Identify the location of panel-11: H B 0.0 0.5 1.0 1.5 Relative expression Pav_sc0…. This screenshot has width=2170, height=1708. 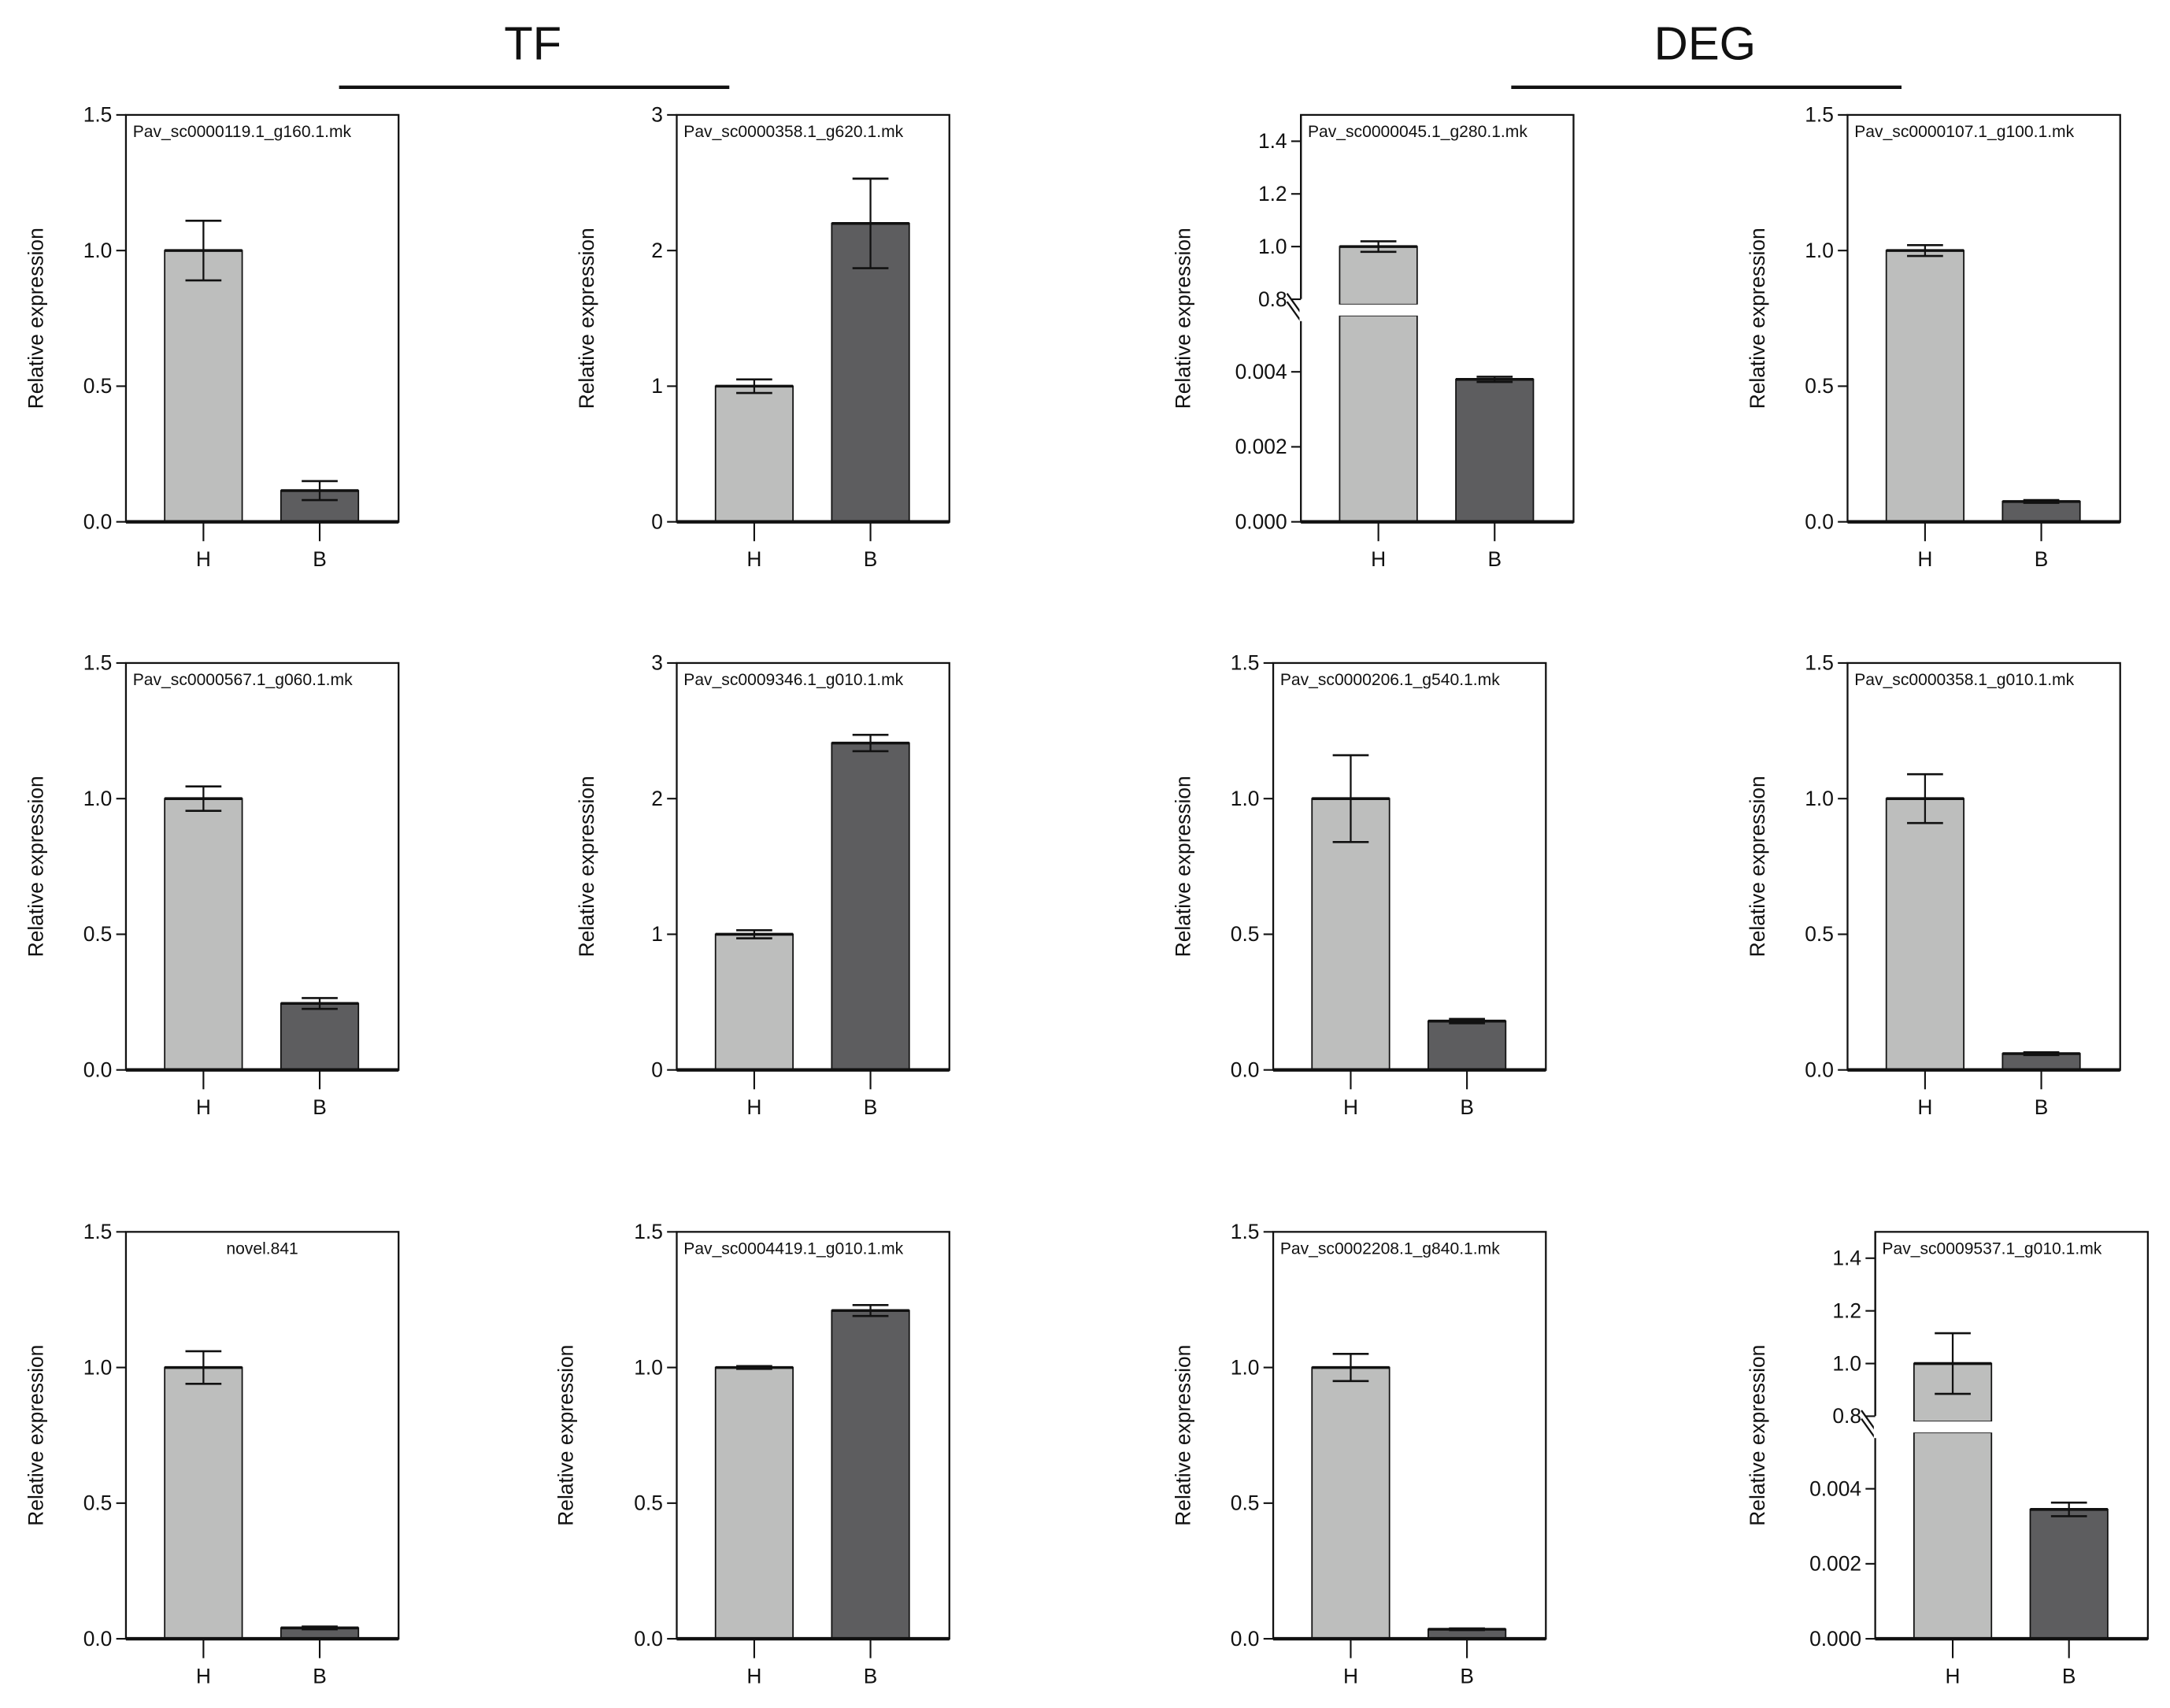
(1359, 1454).